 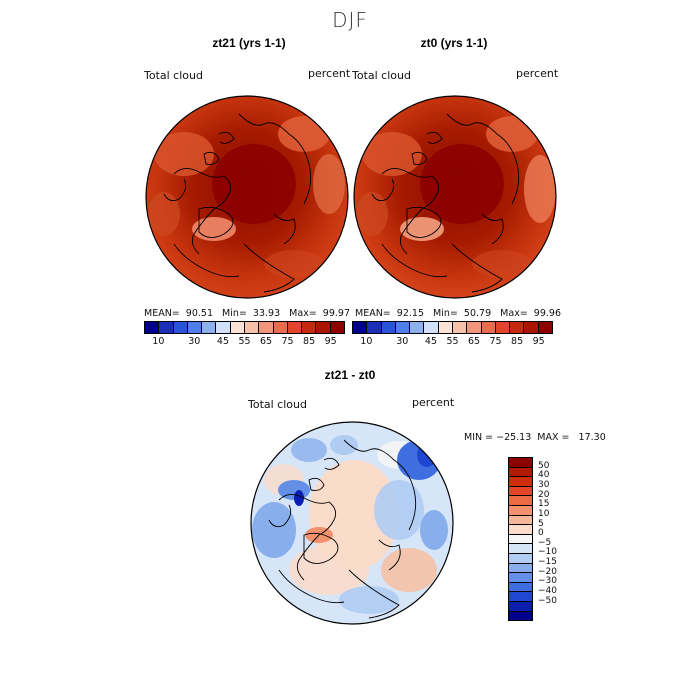 I want to click on diff-panel-title: zt21 - zt0, so click(x=350, y=375).